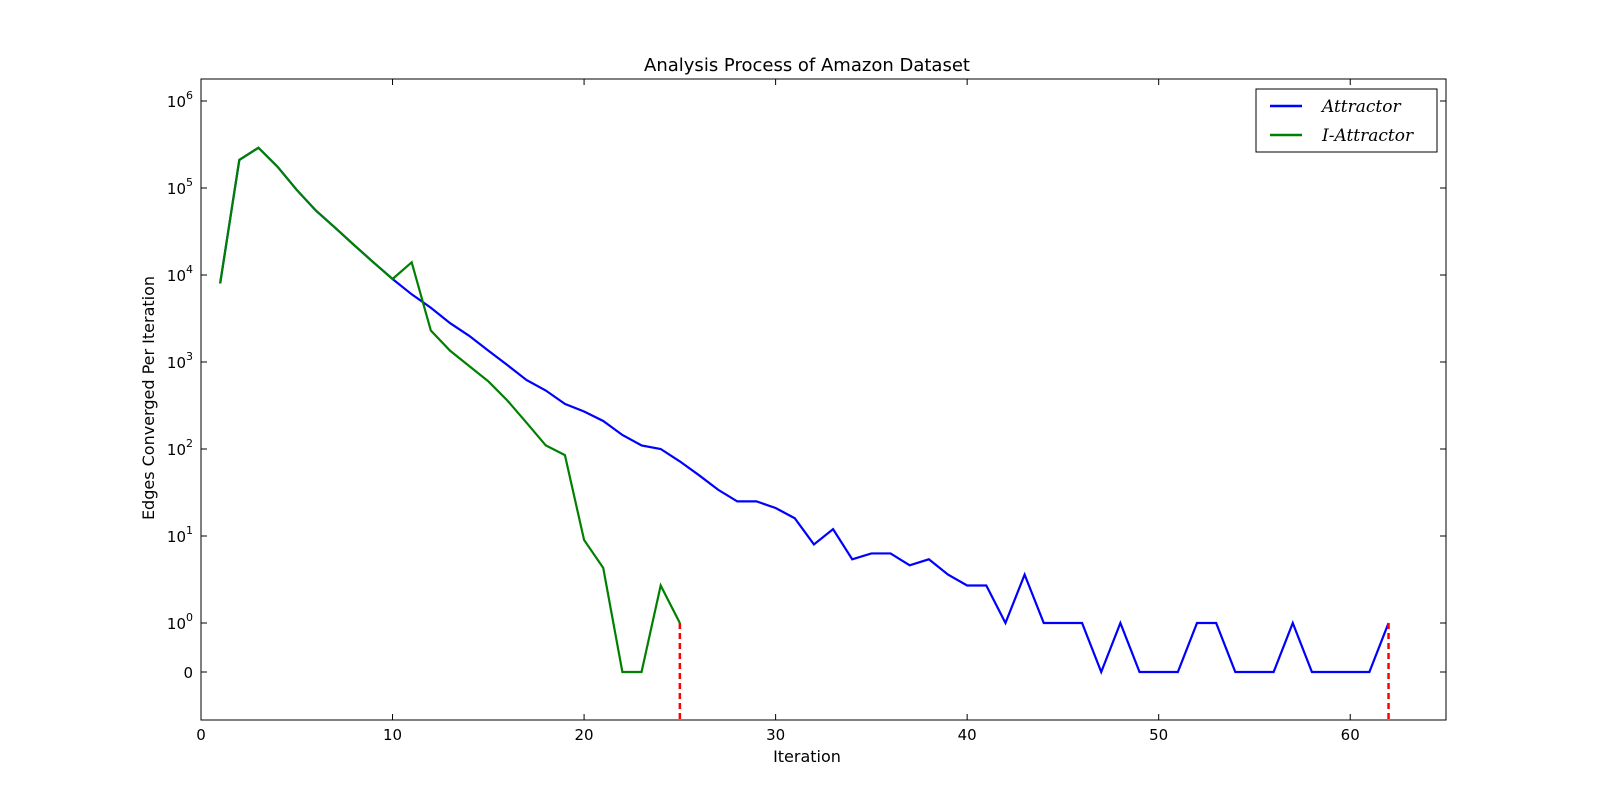  I want to click on y-tick-label: 10³, so click(180, 361).